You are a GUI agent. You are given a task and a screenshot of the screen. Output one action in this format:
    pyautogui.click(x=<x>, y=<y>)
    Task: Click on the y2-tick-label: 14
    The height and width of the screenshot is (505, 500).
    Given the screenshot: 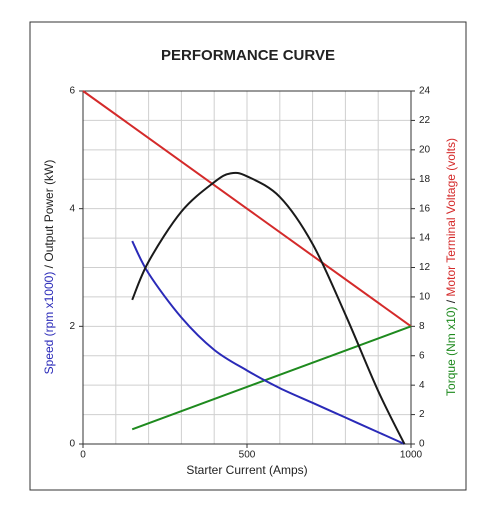 What is the action you would take?
    pyautogui.click(x=425, y=238)
    